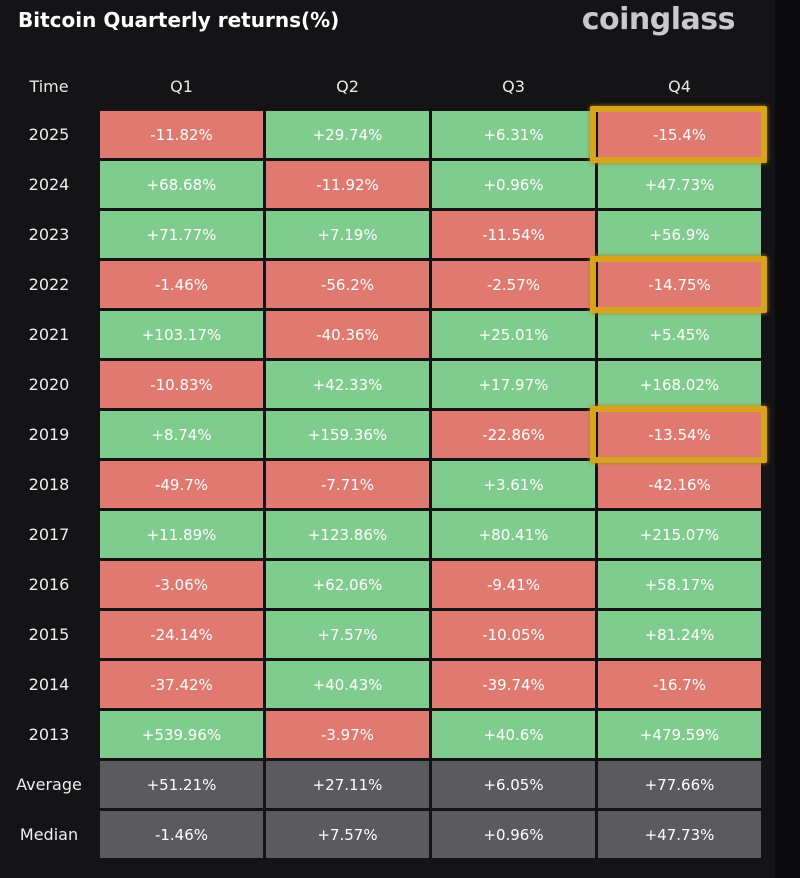 The image size is (800, 878). I want to click on return-cell: +6.31%, so click(513, 134).